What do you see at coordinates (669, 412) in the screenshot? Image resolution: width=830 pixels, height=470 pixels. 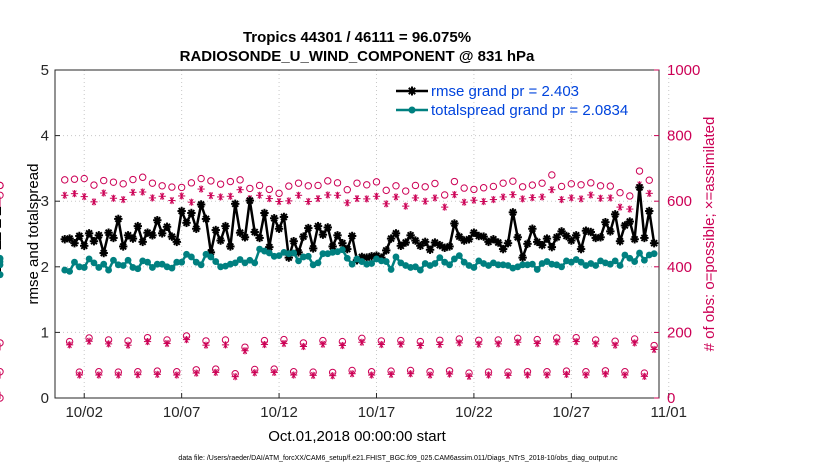 I see `x-tick-label: 11/01` at bounding box center [669, 412].